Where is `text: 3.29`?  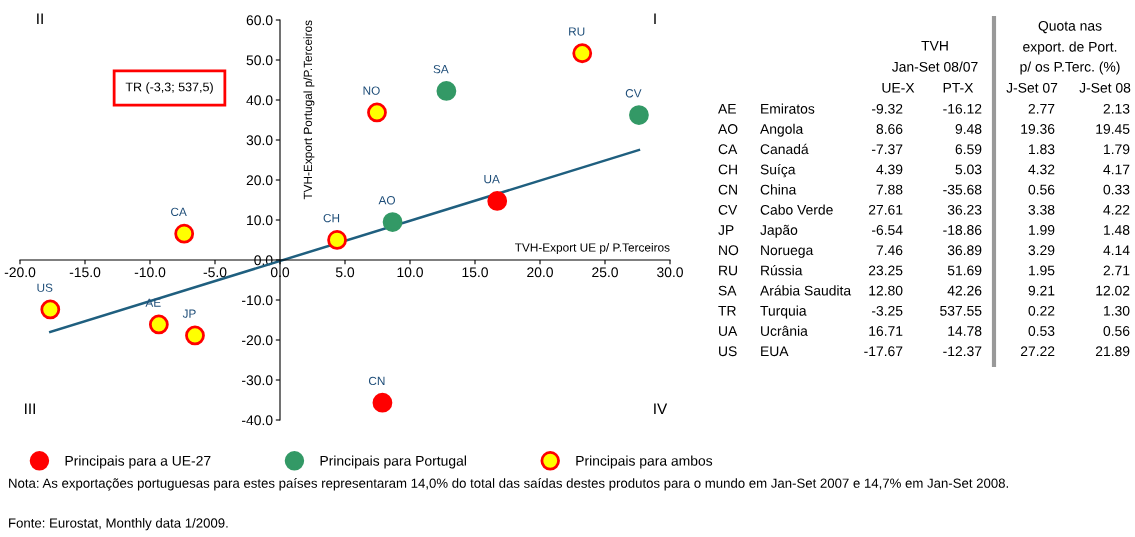 text: 3.29 is located at coordinates (1041, 250).